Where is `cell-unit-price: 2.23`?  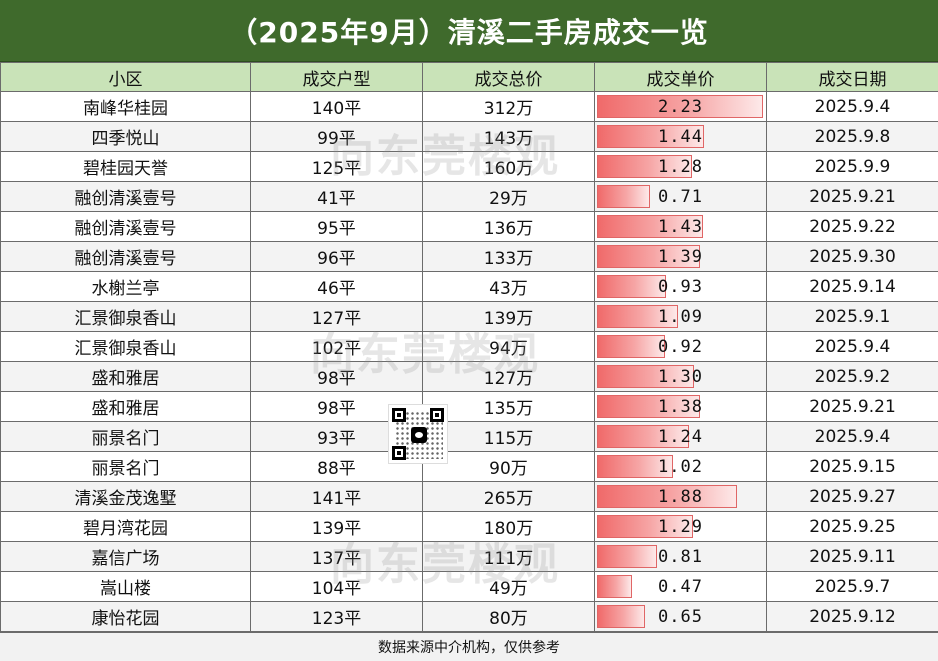
cell-unit-price: 2.23 is located at coordinates (680, 106).